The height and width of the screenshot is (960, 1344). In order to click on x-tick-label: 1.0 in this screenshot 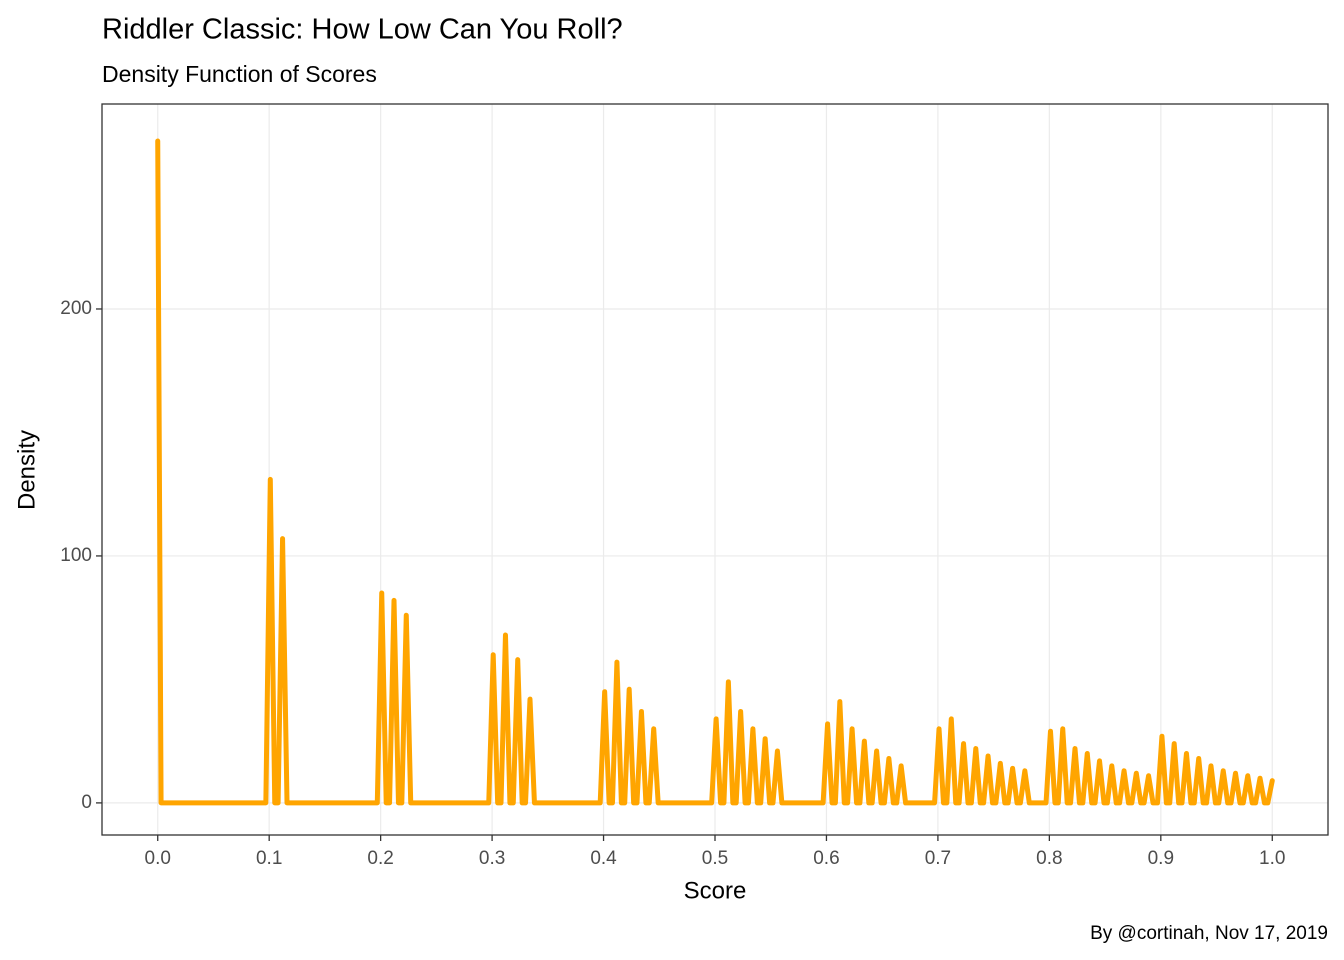, I will do `click(1272, 858)`.